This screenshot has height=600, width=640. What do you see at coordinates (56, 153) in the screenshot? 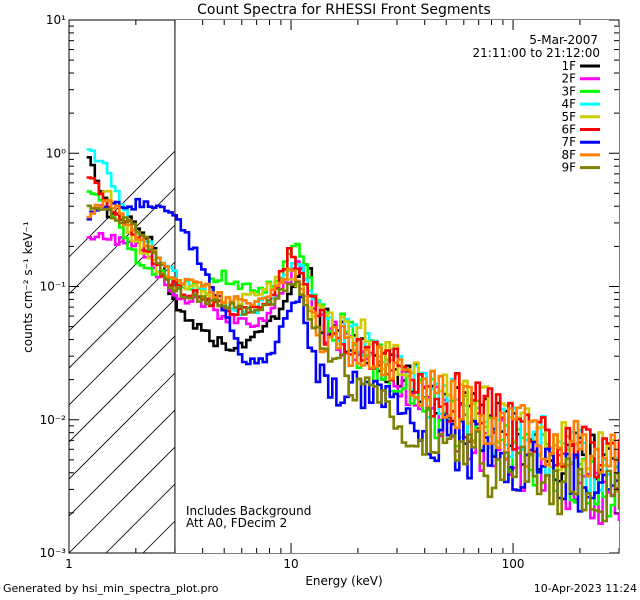
I see `y-tick-label: 10⁰` at bounding box center [56, 153].